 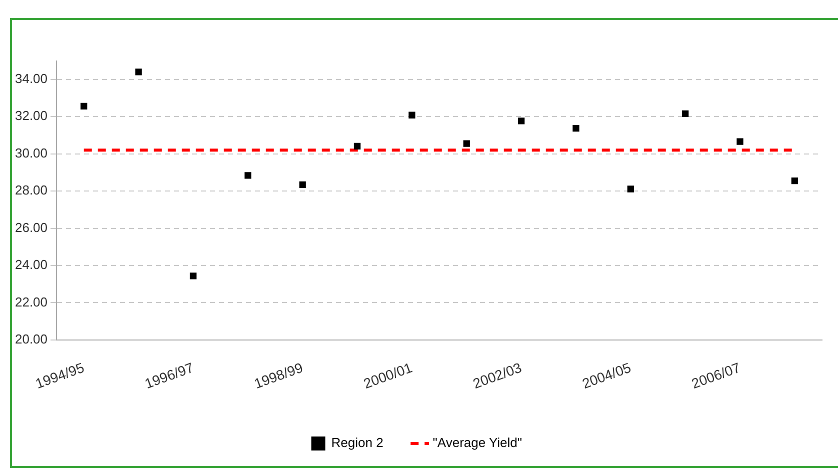 What do you see at coordinates (477, 442) in the screenshot?
I see `legend-label: "Average Yield"` at bounding box center [477, 442].